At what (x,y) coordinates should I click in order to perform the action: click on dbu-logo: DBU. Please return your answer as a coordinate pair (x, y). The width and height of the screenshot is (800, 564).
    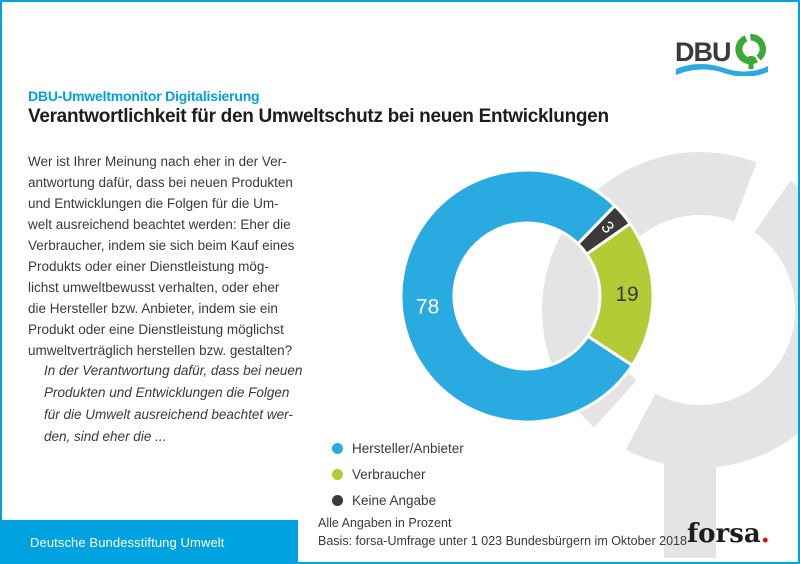
    Looking at the image, I should click on (721, 54).